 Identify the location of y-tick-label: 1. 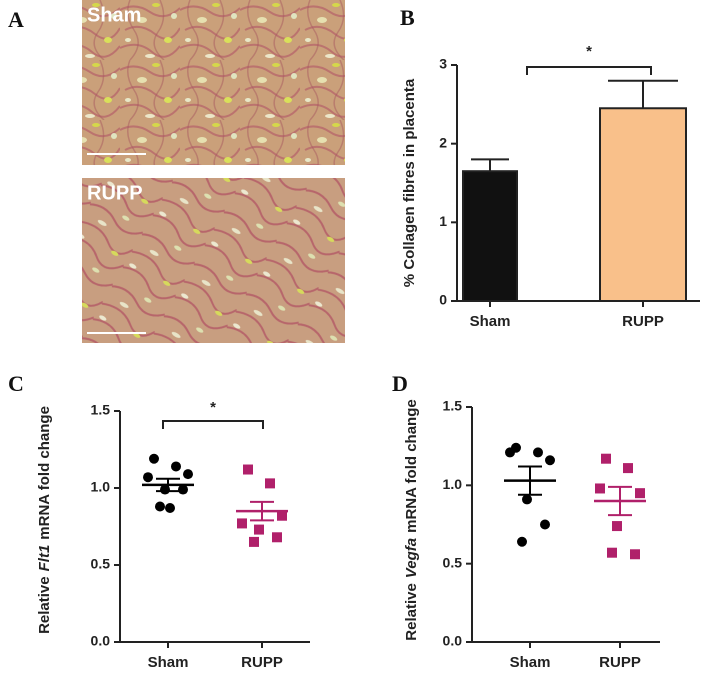
(443, 221).